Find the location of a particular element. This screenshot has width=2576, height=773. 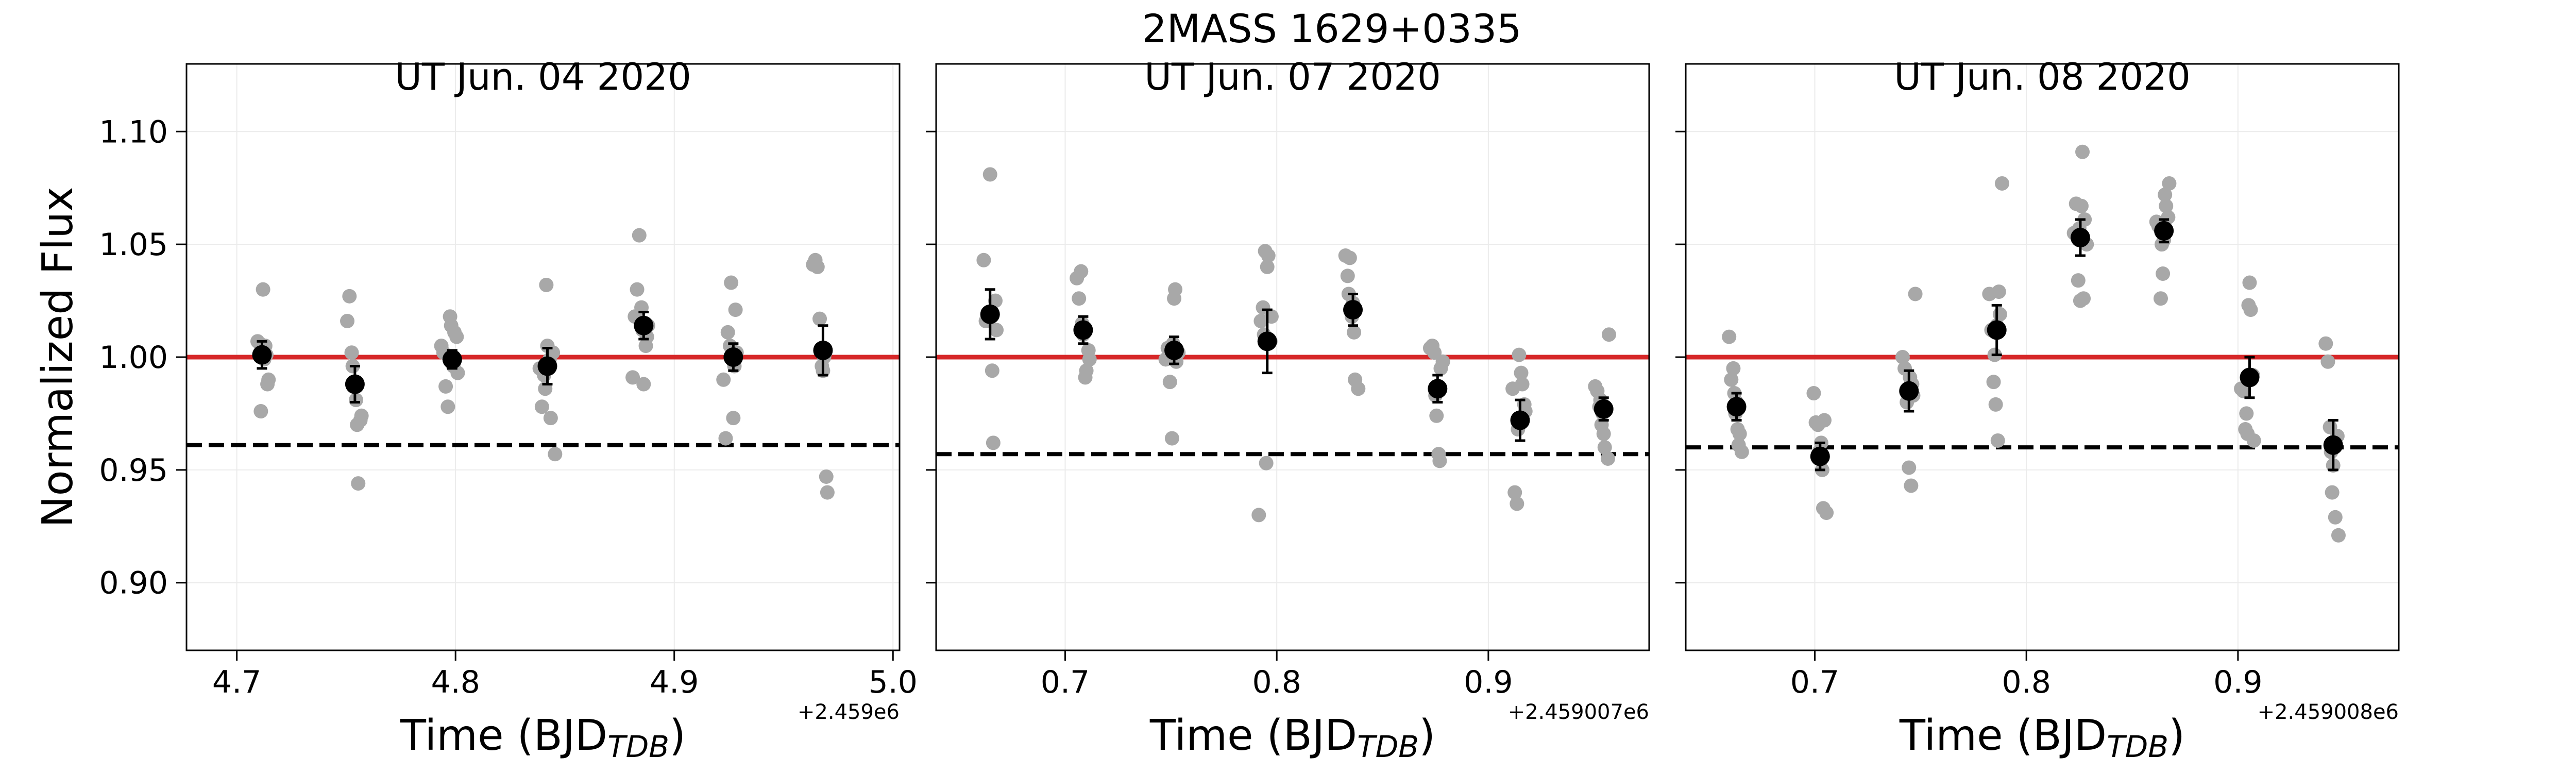

x-tick-label: 5.0 is located at coordinates (894, 682).